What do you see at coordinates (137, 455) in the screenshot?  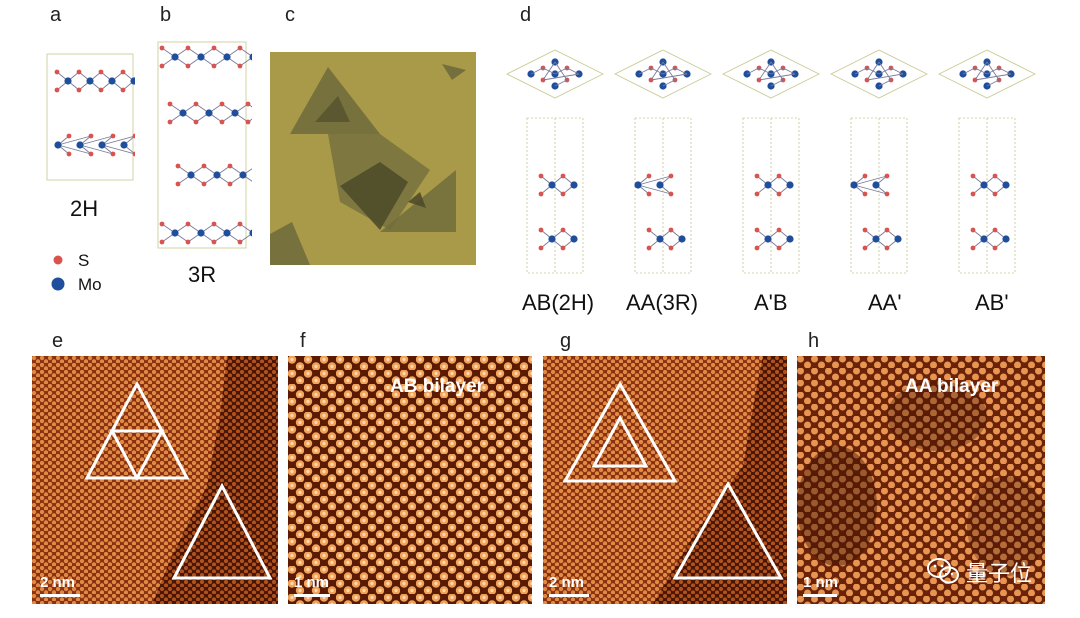 I see `stacking-inner-triangle` at bounding box center [137, 455].